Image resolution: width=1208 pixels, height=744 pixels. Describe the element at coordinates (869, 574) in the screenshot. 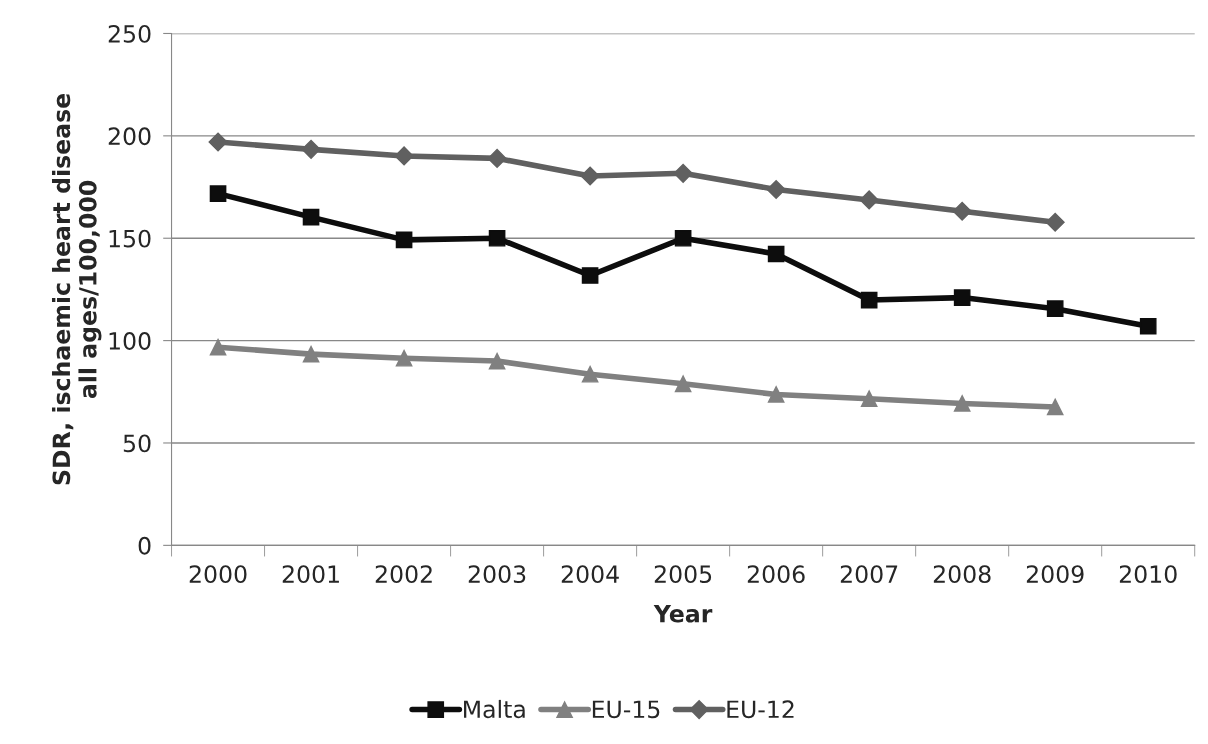

I see `x-tick-label: 2007` at that location.